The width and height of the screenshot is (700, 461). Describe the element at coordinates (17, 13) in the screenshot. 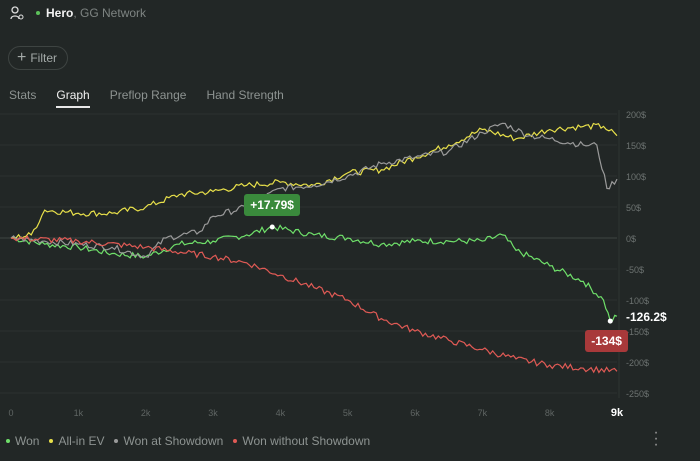

I see `user-settings-icon` at that location.